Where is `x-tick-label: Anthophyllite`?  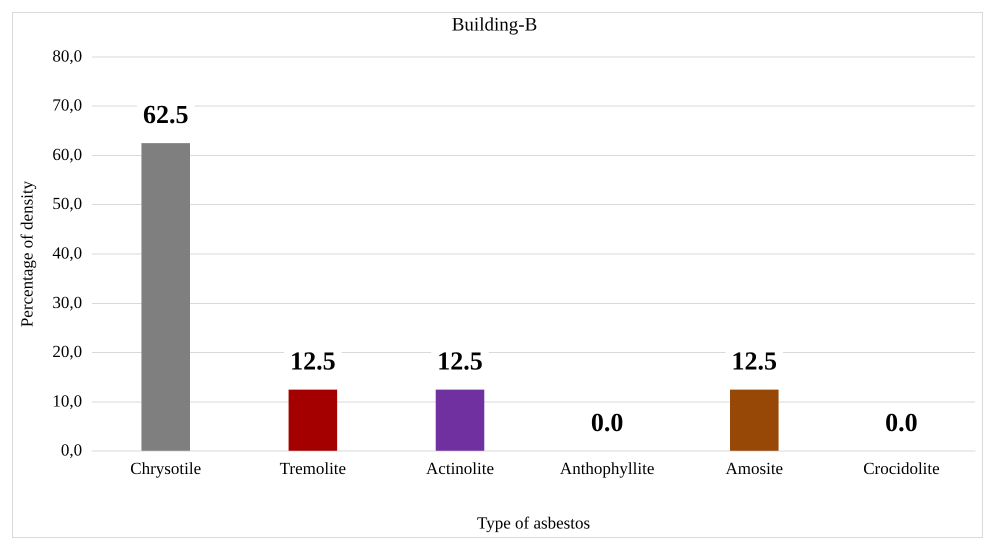
x-tick-label: Anthophyllite is located at coordinates (607, 468).